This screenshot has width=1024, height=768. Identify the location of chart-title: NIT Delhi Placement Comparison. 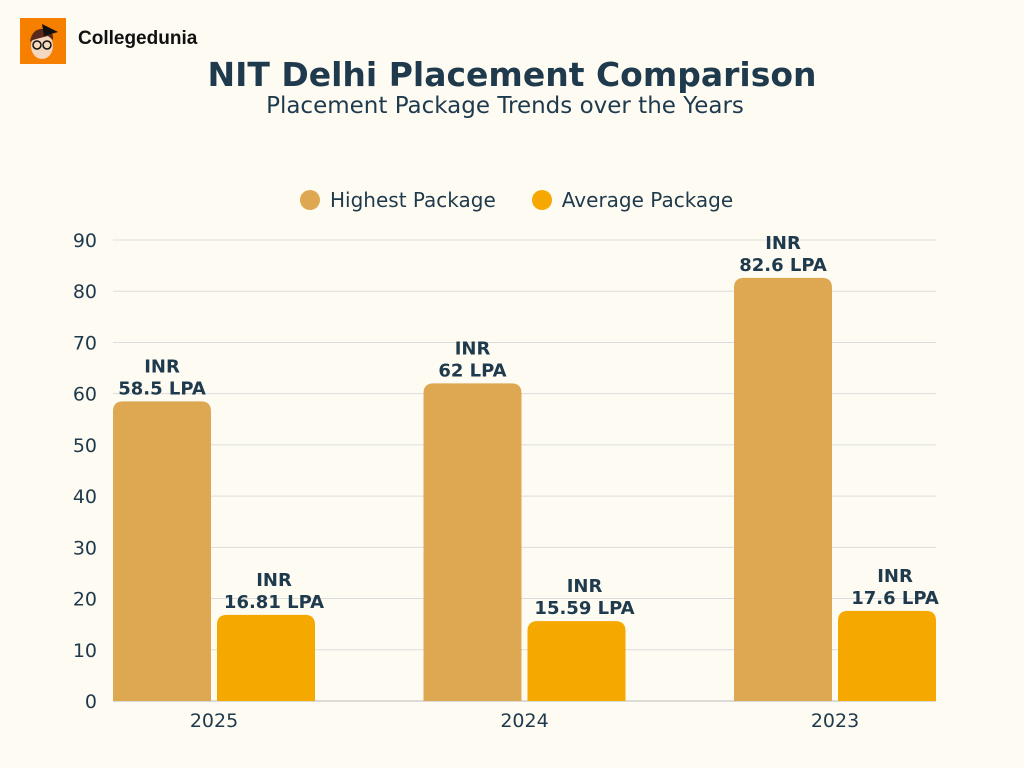
(512, 74).